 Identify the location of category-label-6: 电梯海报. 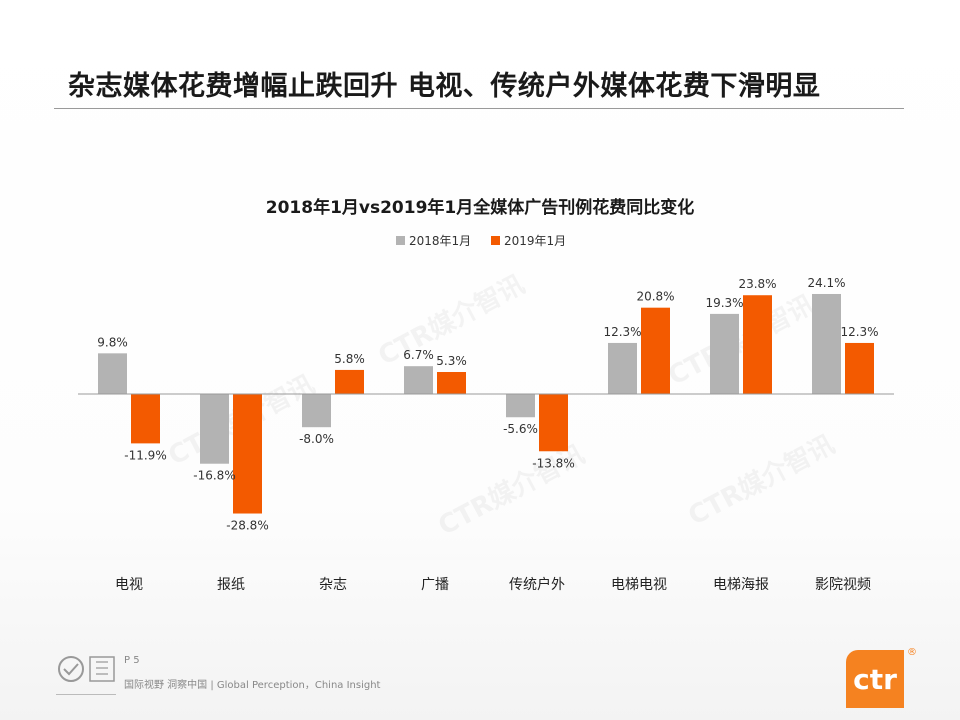
(741, 585).